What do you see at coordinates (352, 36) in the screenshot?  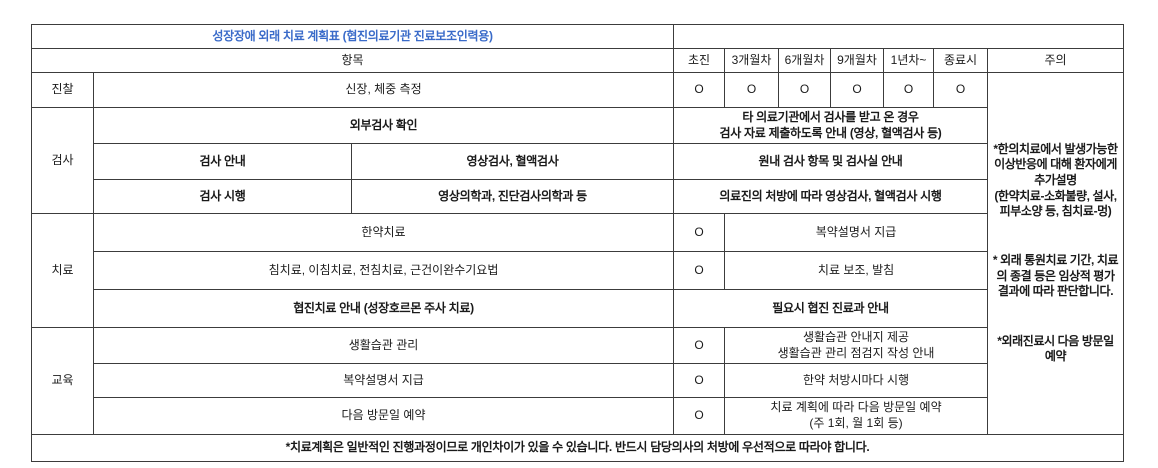 I see `document-title: 성장장애 외래 치료 계획표 (협진의료기관 진료보조인력용)` at bounding box center [352, 36].